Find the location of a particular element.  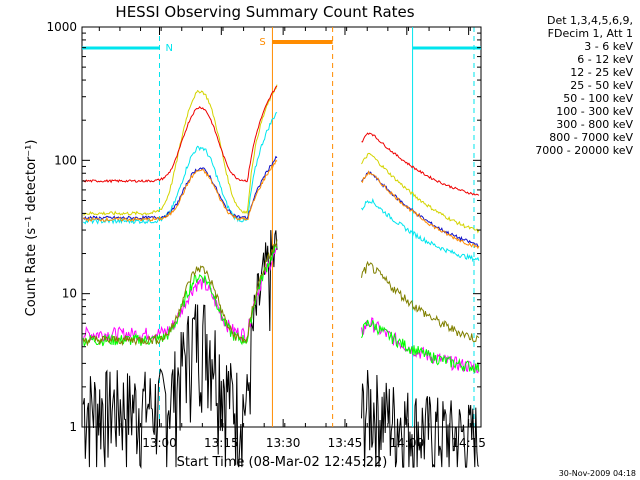

x-tick-label: 14:15 is located at coordinates (468, 443).